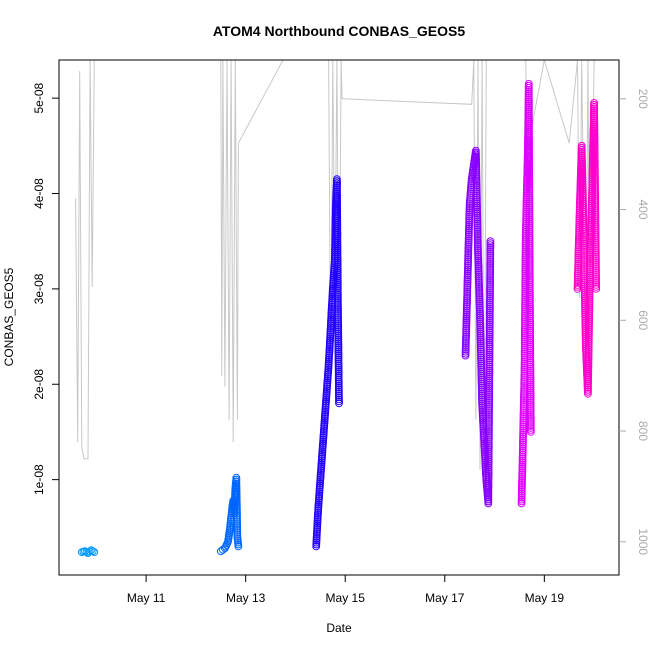  What do you see at coordinates (39, 288) in the screenshot?
I see `y-tick-label: 3e-08` at bounding box center [39, 288].